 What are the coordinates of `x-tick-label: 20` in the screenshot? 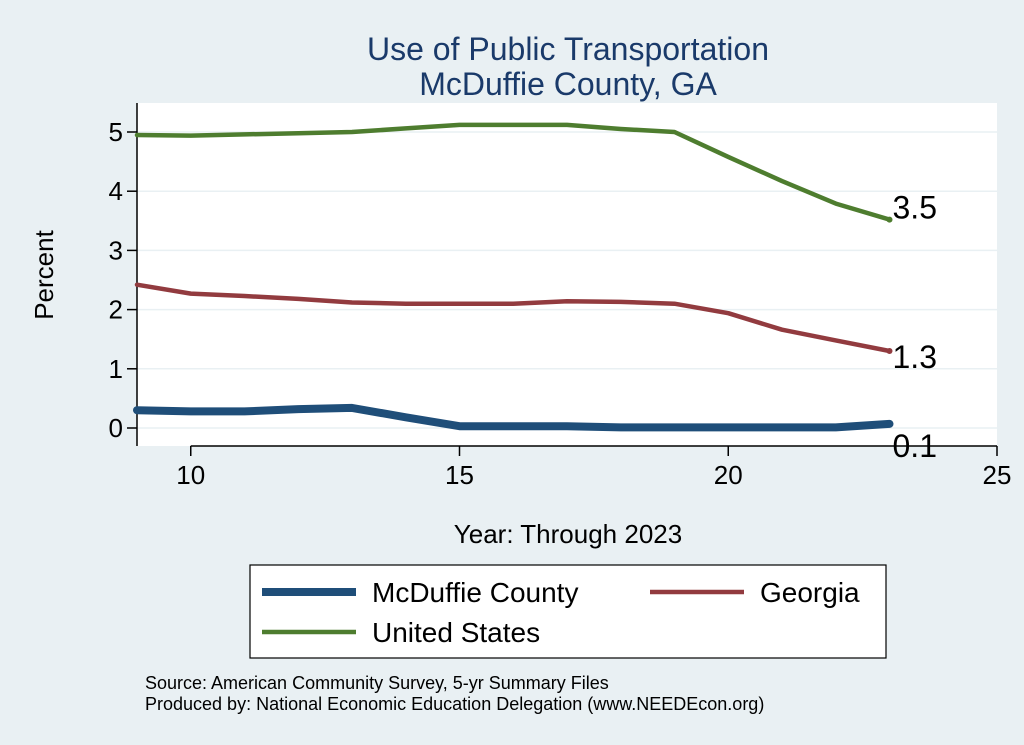 It's located at (728, 475).